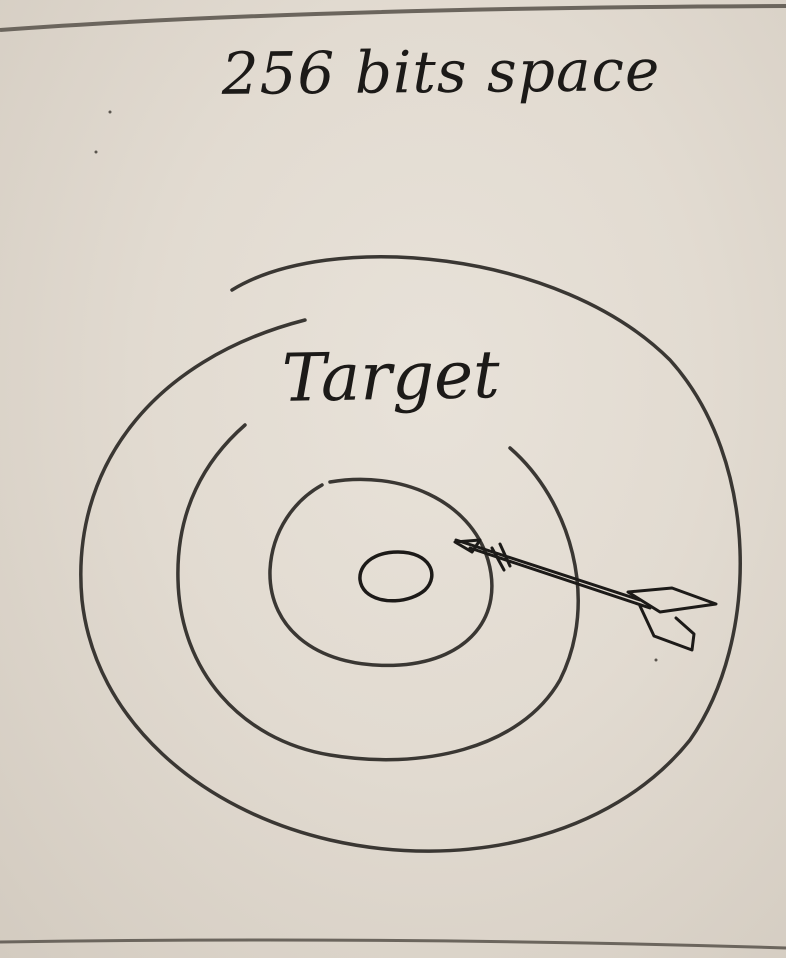  Describe the element at coordinates (393, 18) in the screenshot. I see `paper-top-edge` at that location.